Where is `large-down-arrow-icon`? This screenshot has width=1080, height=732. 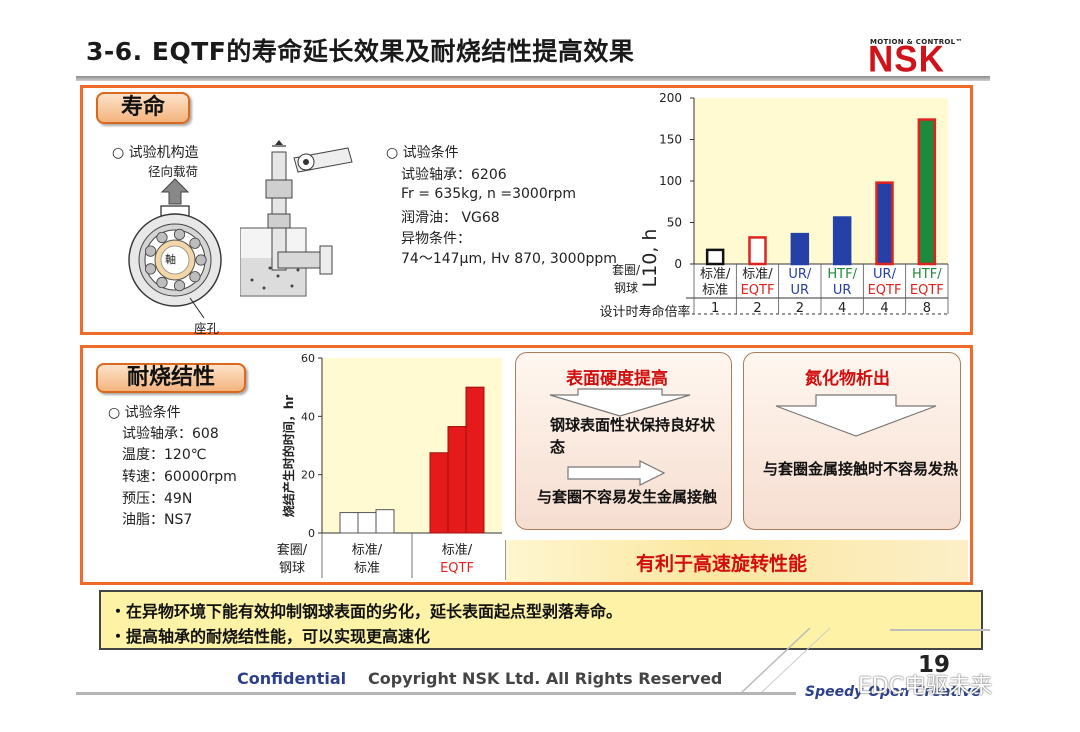
large-down-arrow-icon is located at coordinates (856, 415).